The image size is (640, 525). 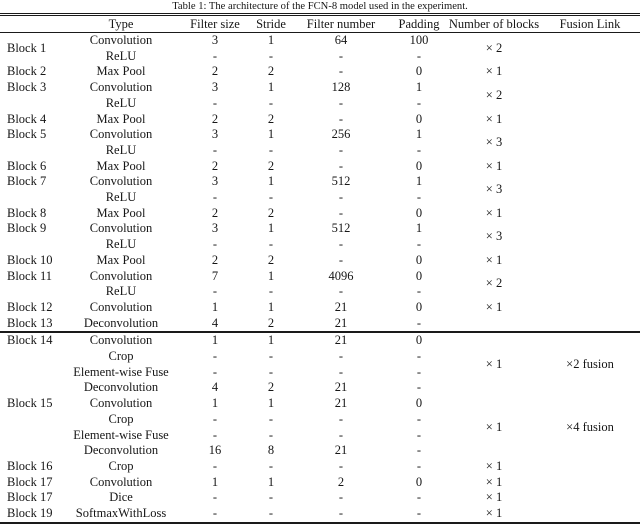 I want to click on layer-value: 4, so click(x=215, y=387).